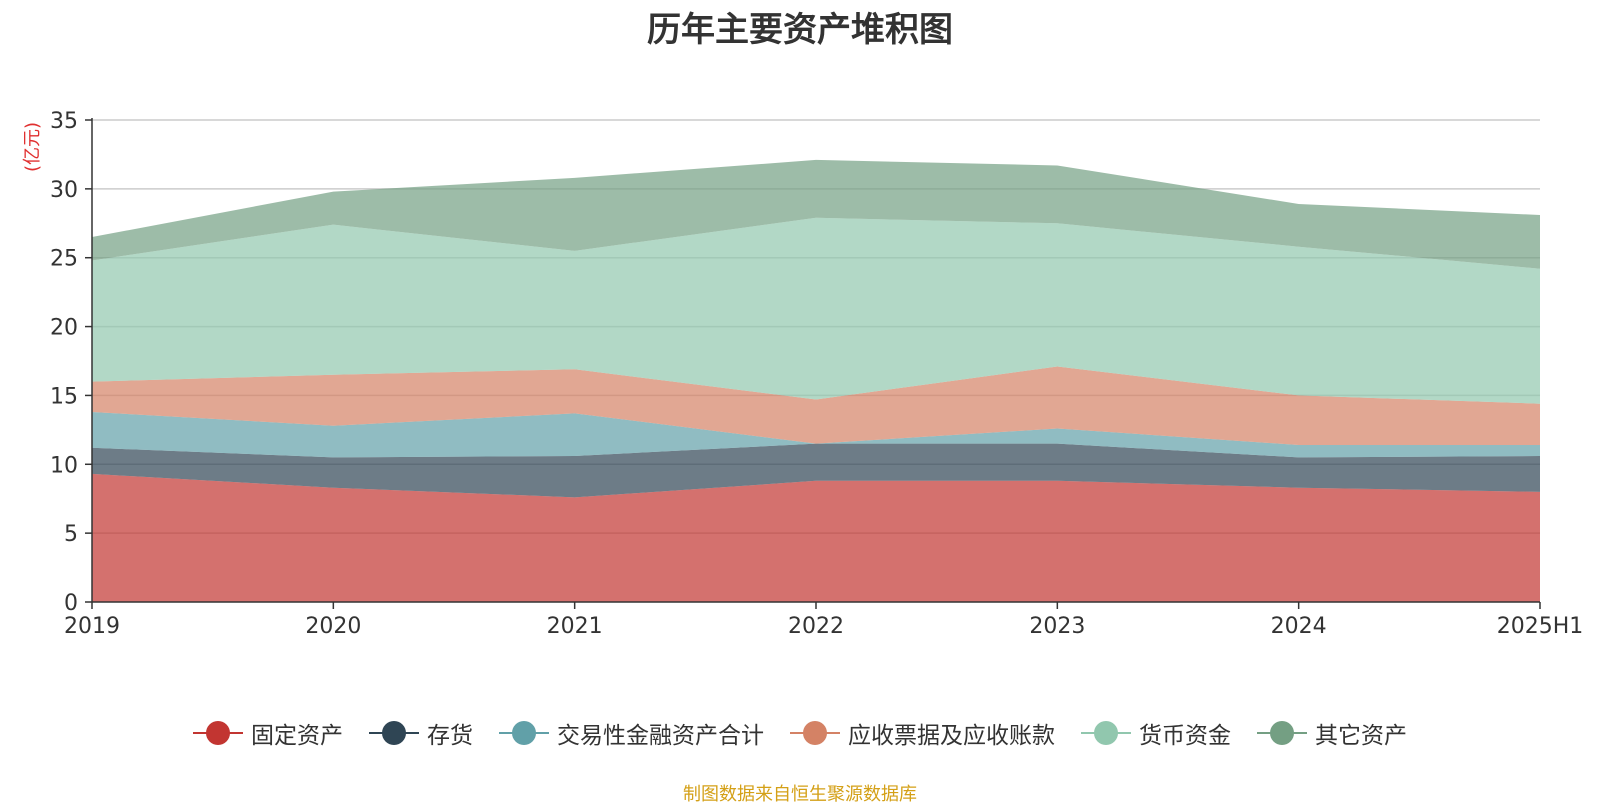  Describe the element at coordinates (333, 626) in the screenshot. I see `x-tick-label: 2020` at that location.